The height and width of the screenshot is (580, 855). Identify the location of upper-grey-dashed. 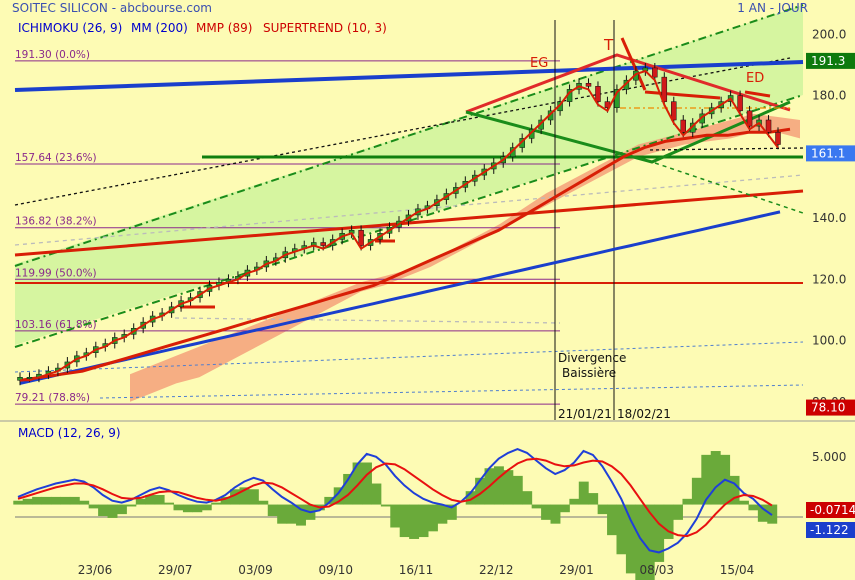
(409, 210).